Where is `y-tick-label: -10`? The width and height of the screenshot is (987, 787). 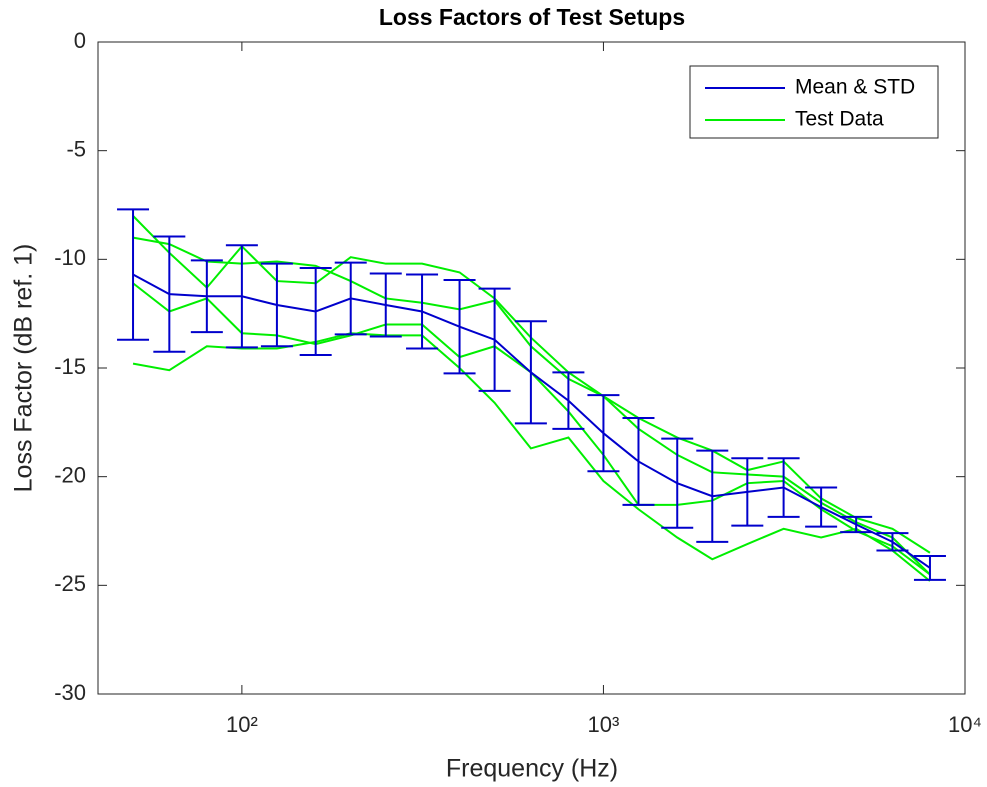 y-tick-label: -10 is located at coordinates (70, 257).